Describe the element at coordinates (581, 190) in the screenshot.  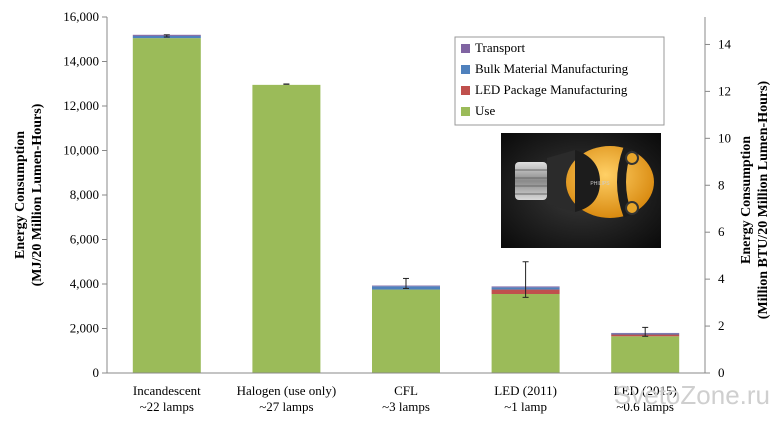
I see `led-bulb-photo: PHILIPS` at that location.